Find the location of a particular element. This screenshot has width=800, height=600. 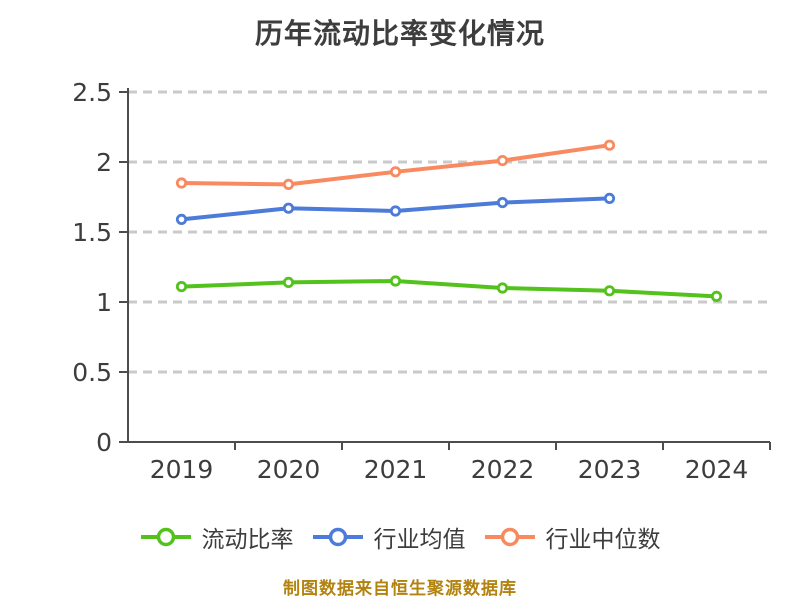

series-current-ratio is located at coordinates (449, 288).